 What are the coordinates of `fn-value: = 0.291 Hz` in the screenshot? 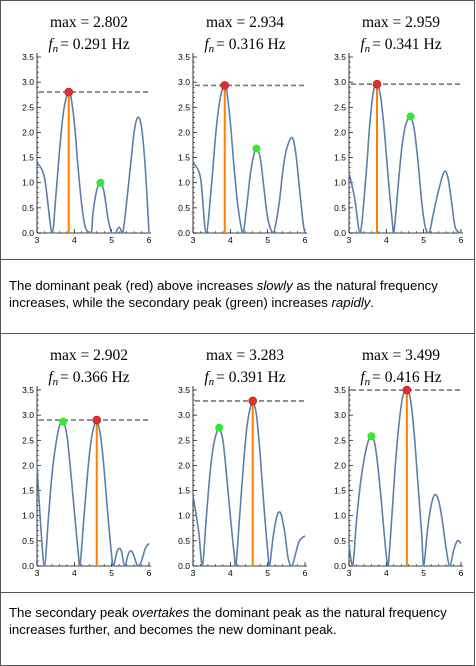 It's located at (95, 44).